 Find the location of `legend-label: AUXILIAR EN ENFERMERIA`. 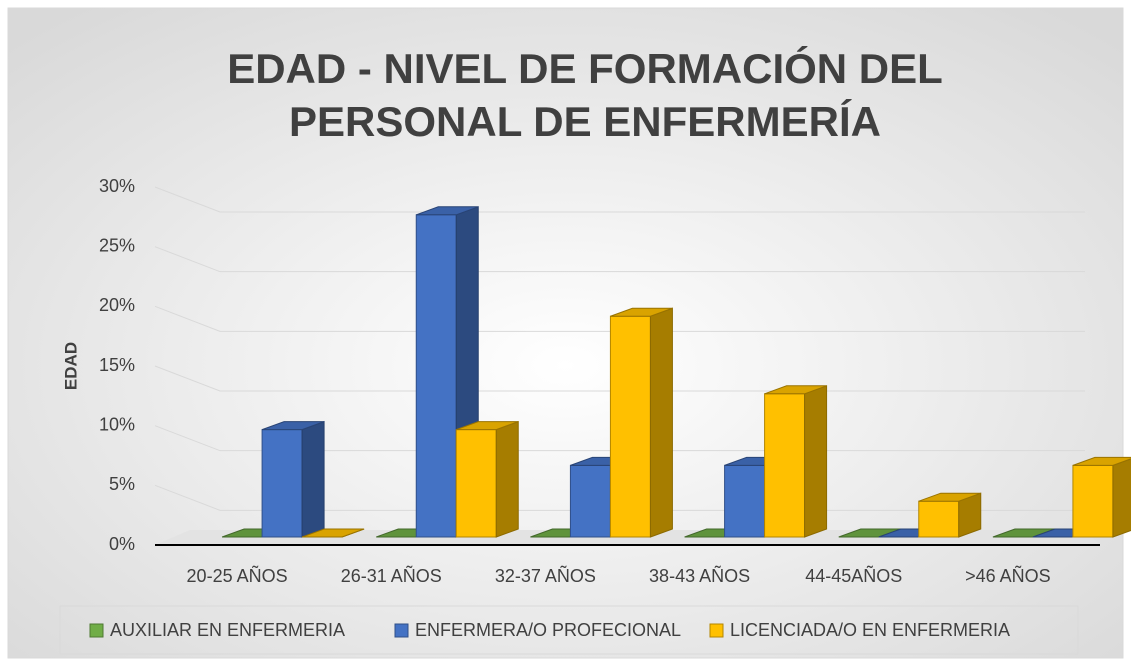

legend-label: AUXILIAR EN ENFERMERIA is located at coordinates (227, 630).